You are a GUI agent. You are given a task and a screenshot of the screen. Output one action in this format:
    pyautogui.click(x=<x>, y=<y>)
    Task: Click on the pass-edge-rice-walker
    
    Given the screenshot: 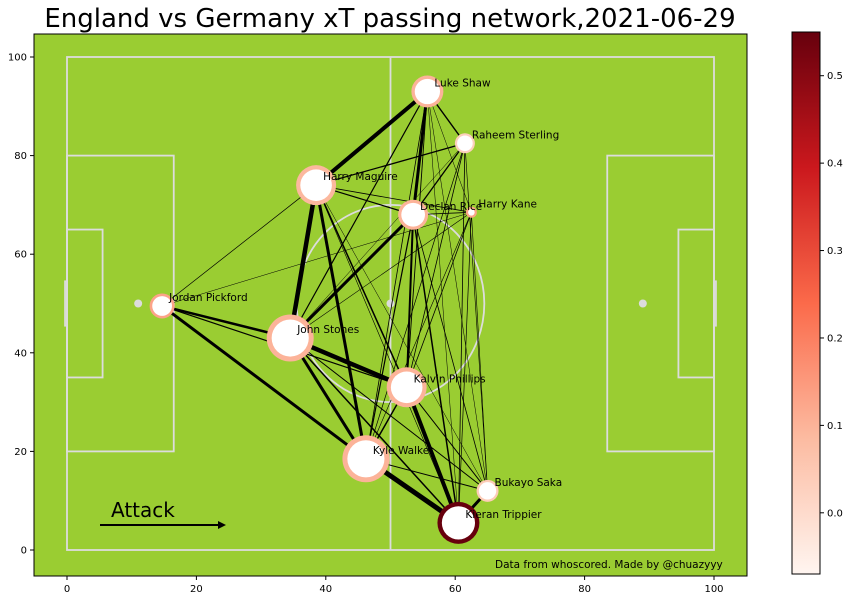 What is the action you would take?
    pyautogui.click(x=389, y=337)
    